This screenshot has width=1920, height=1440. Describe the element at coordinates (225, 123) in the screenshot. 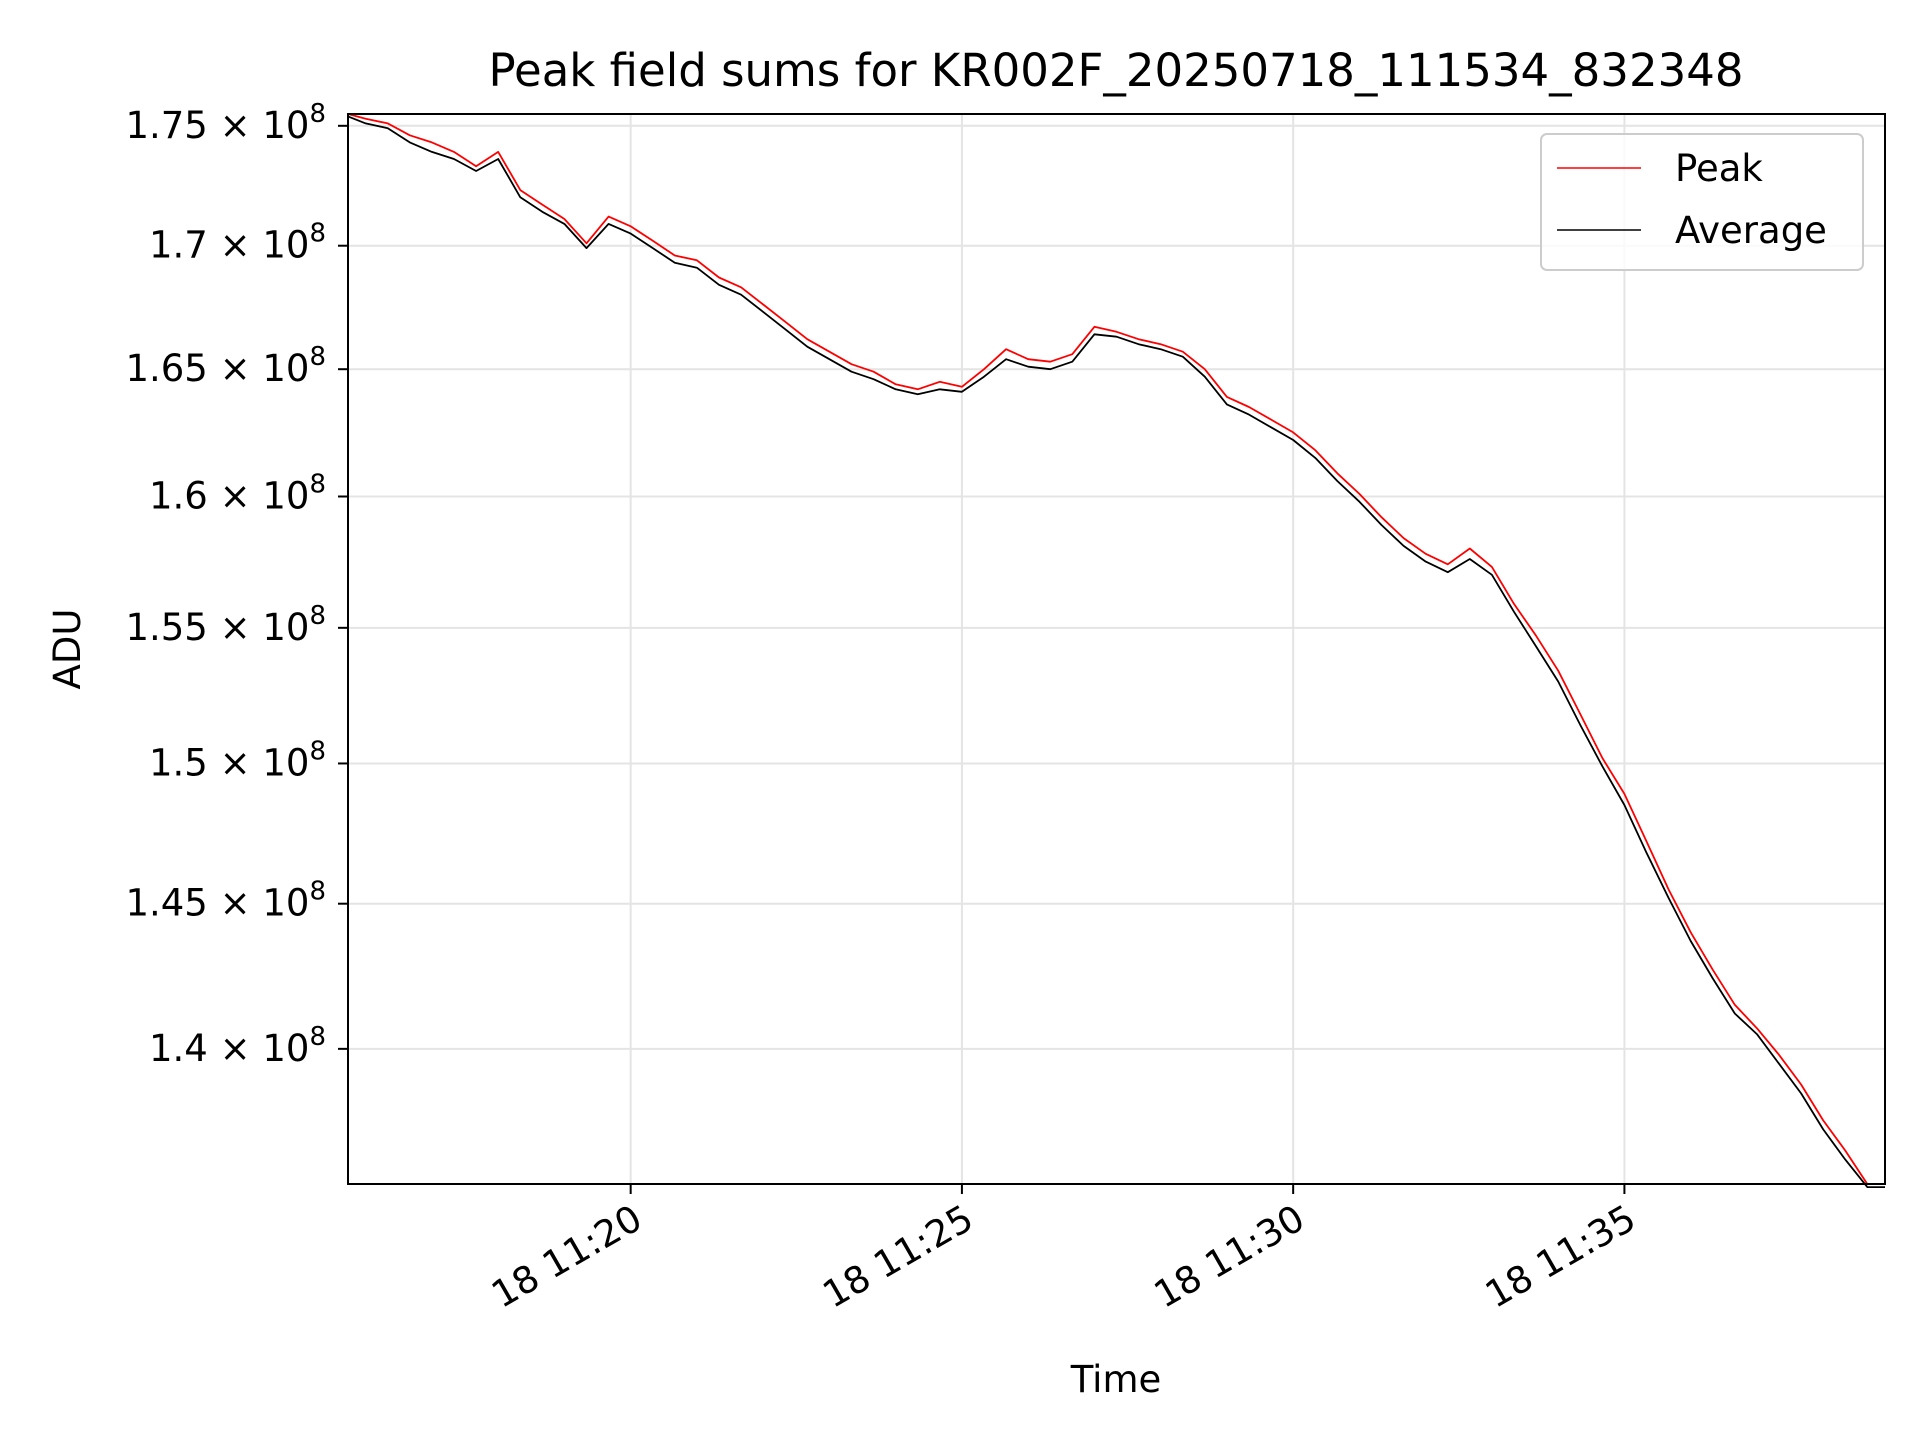

I see `y-tick-label: 1.75 × 108` at that location.